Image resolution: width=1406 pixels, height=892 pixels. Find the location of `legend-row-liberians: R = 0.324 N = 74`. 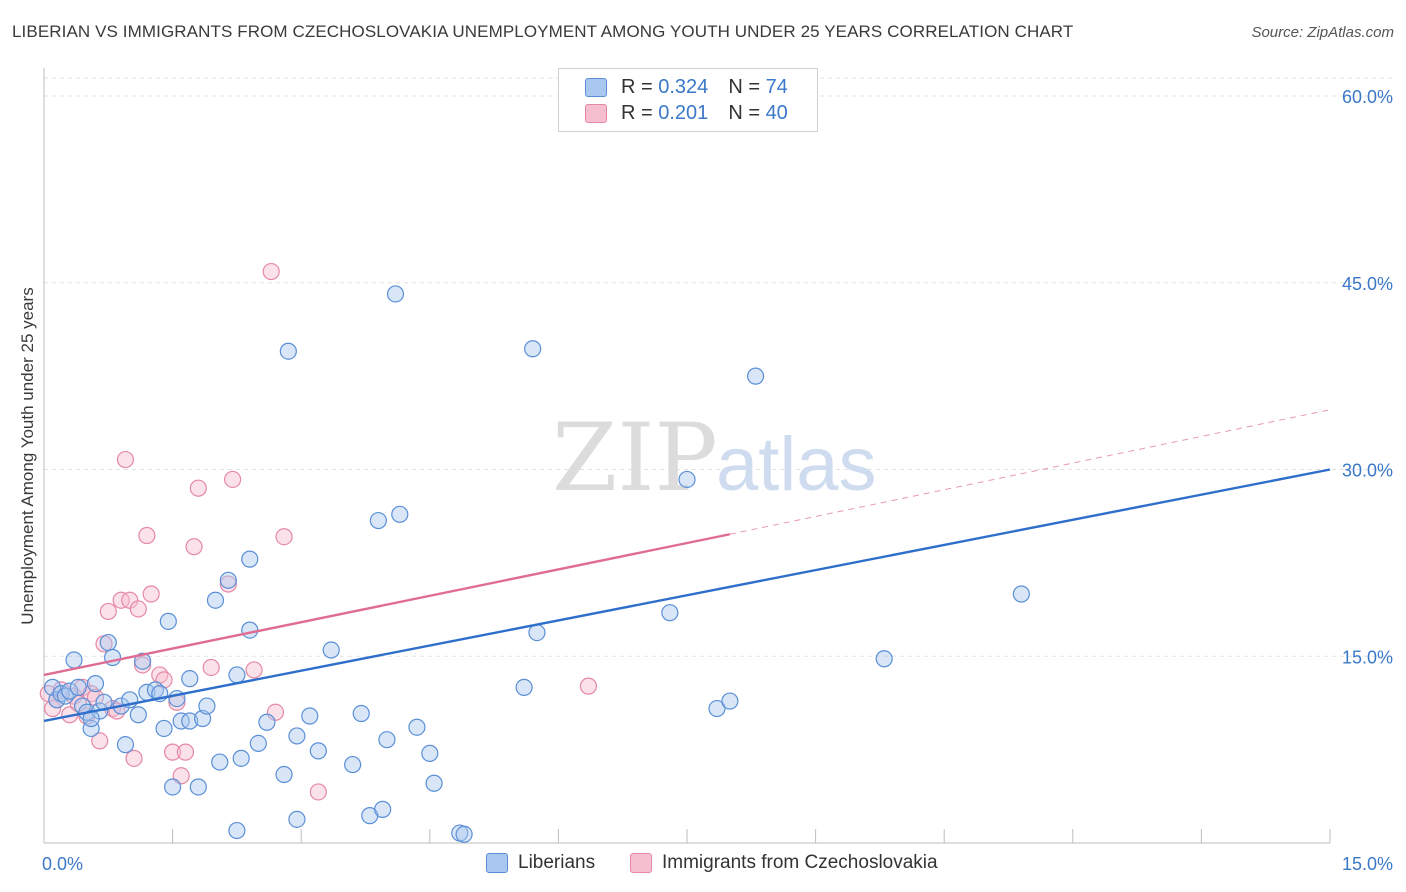

legend-row-liberians: R = 0.324 N = 74 is located at coordinates (686, 87).